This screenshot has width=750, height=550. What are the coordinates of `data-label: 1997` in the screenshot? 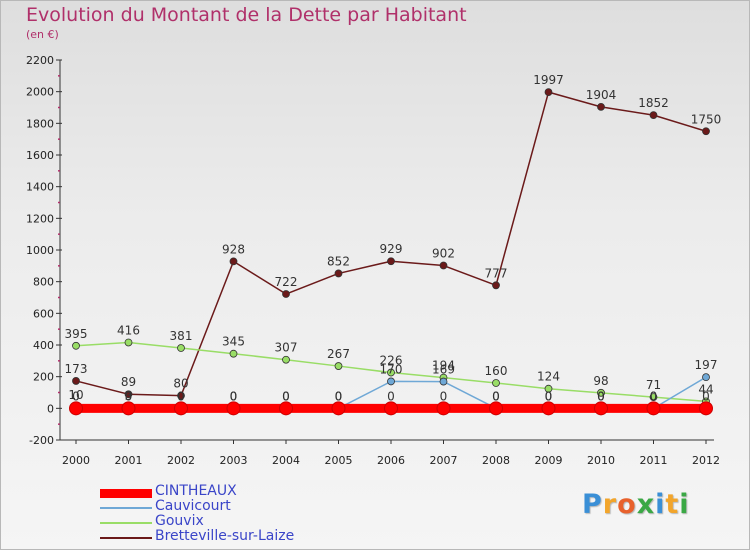 It's located at (548, 80).